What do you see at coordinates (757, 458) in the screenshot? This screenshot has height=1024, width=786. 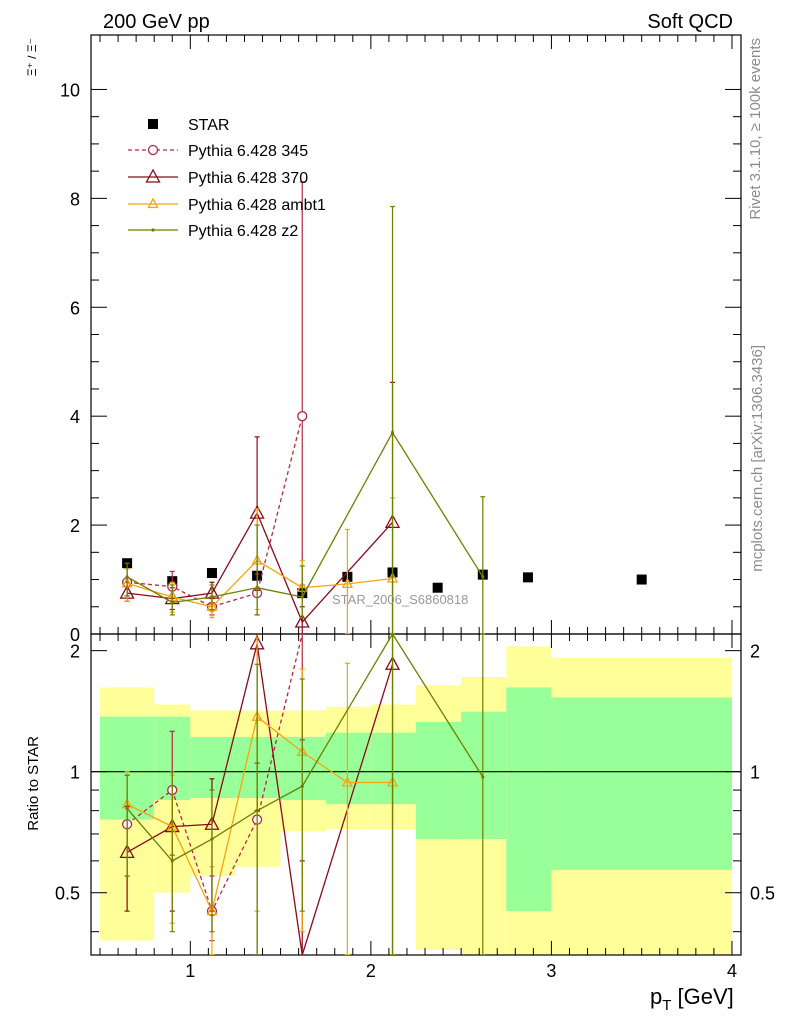 I see `mcplots-label: mcplots.cern.ch [arXiv:1306.3436]` at bounding box center [757, 458].